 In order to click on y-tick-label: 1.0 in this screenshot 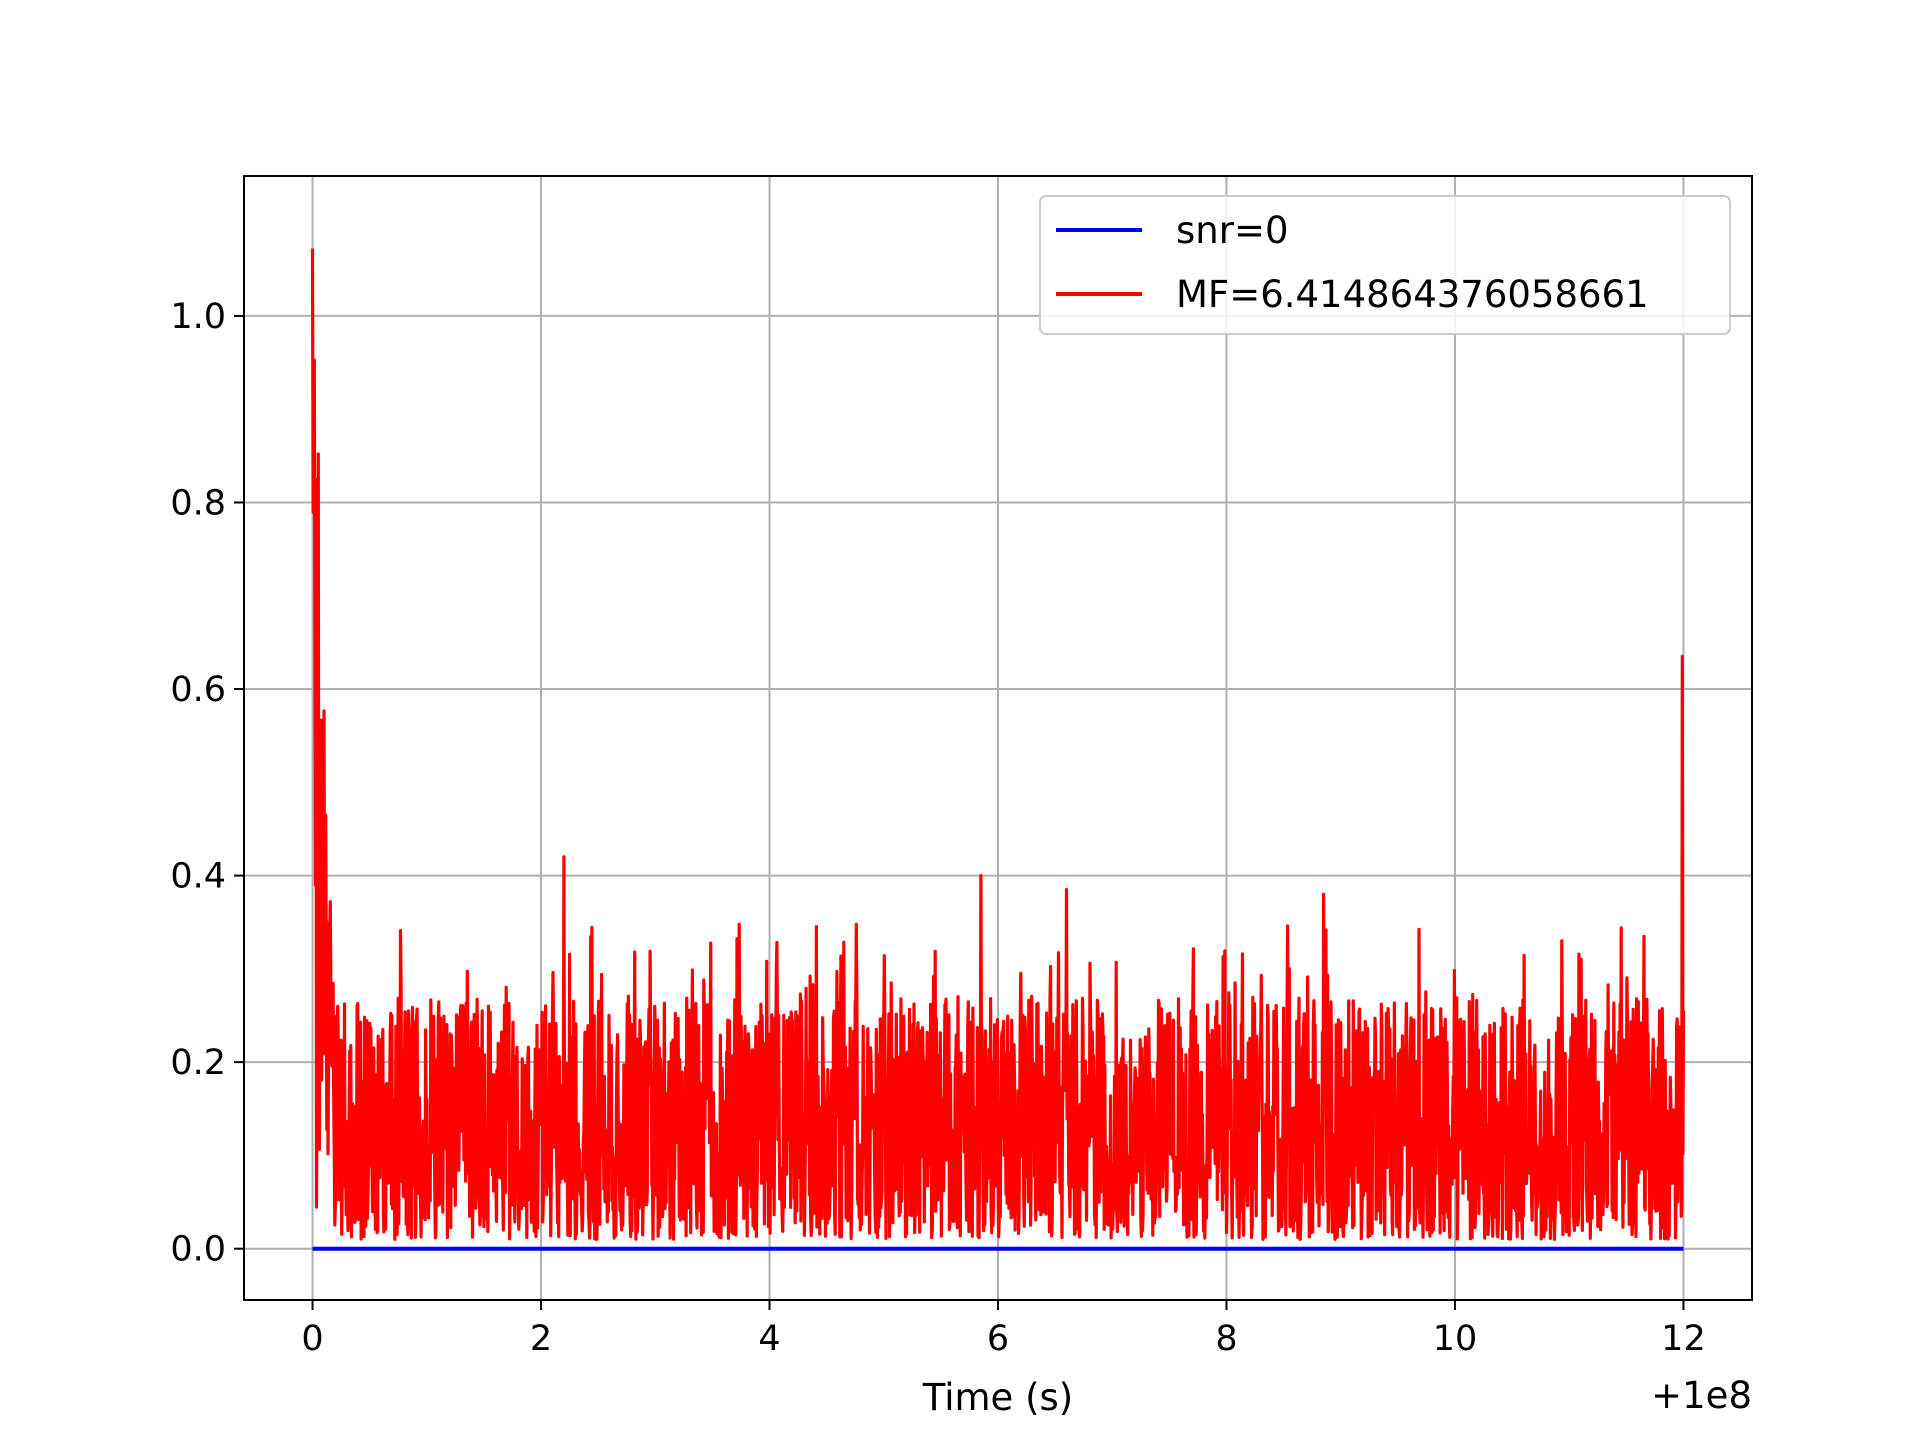, I will do `click(198, 317)`.